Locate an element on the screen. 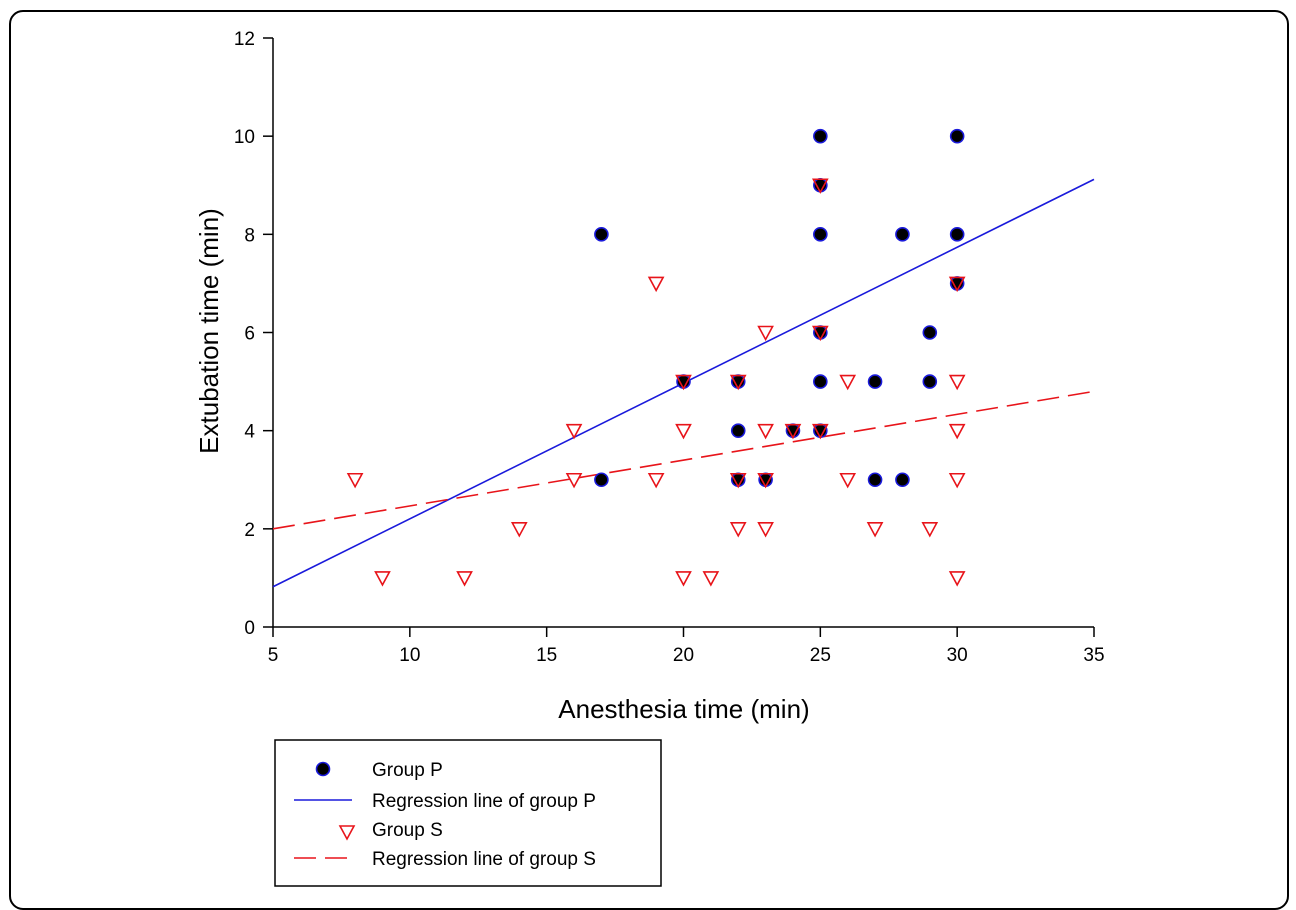  x-axis-title: Anesthesia time (min) is located at coordinates (683, 709).